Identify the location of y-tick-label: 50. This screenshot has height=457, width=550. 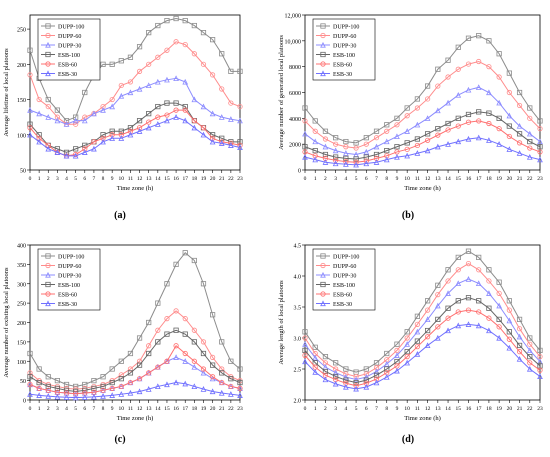
(23, 382).